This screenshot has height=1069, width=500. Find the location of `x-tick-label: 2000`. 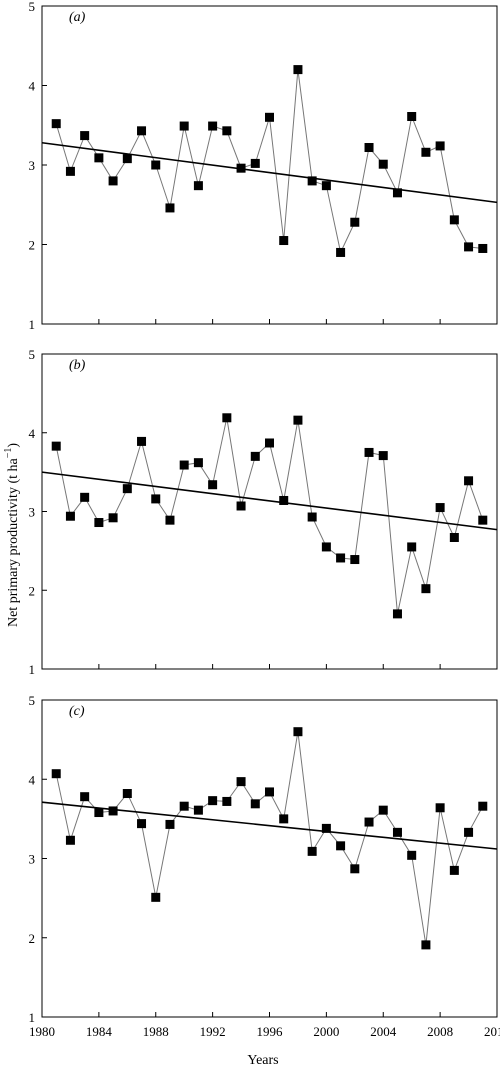

x-tick-label: 2000 is located at coordinates (326, 1031).